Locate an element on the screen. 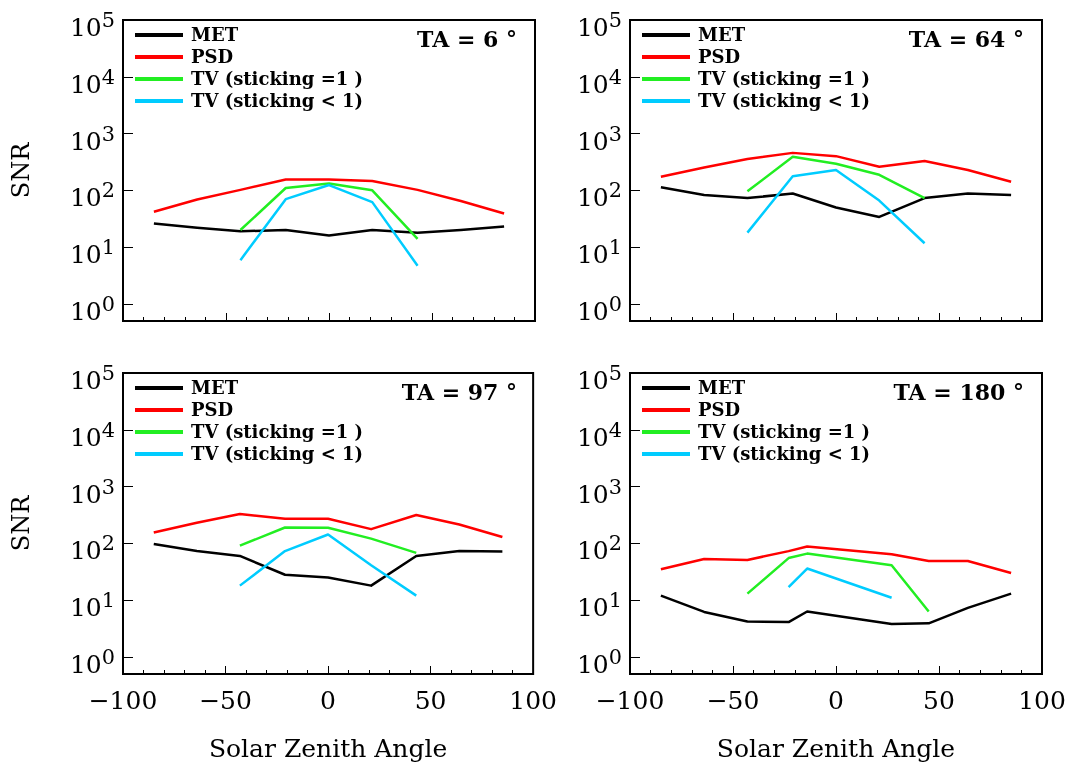  annotation: TA = 64 ° is located at coordinates (966, 39).